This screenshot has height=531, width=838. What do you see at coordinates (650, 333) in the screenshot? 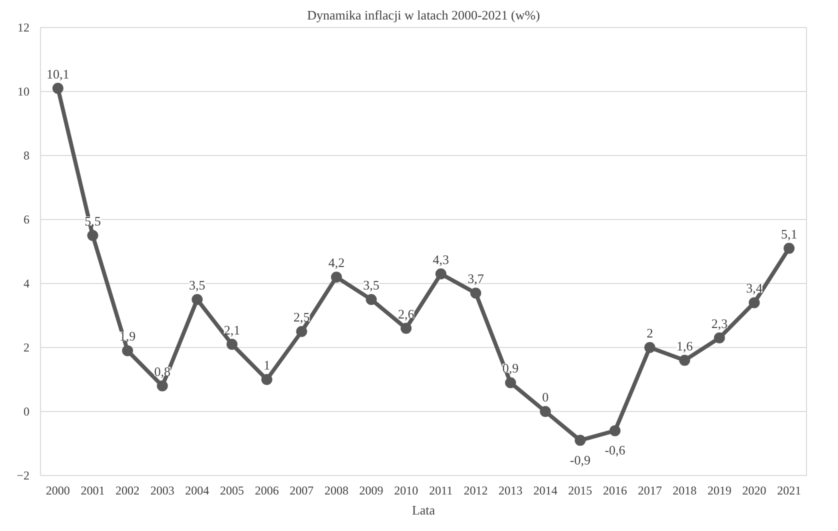
I see `data-label: 2` at bounding box center [650, 333].